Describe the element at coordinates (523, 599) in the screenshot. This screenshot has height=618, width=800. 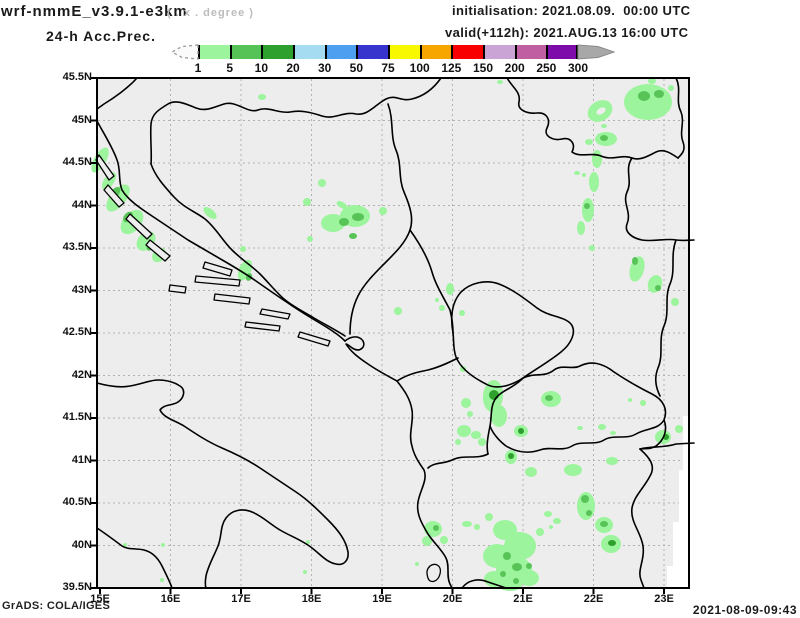
I see `lon-tick-label: 21E` at that location.